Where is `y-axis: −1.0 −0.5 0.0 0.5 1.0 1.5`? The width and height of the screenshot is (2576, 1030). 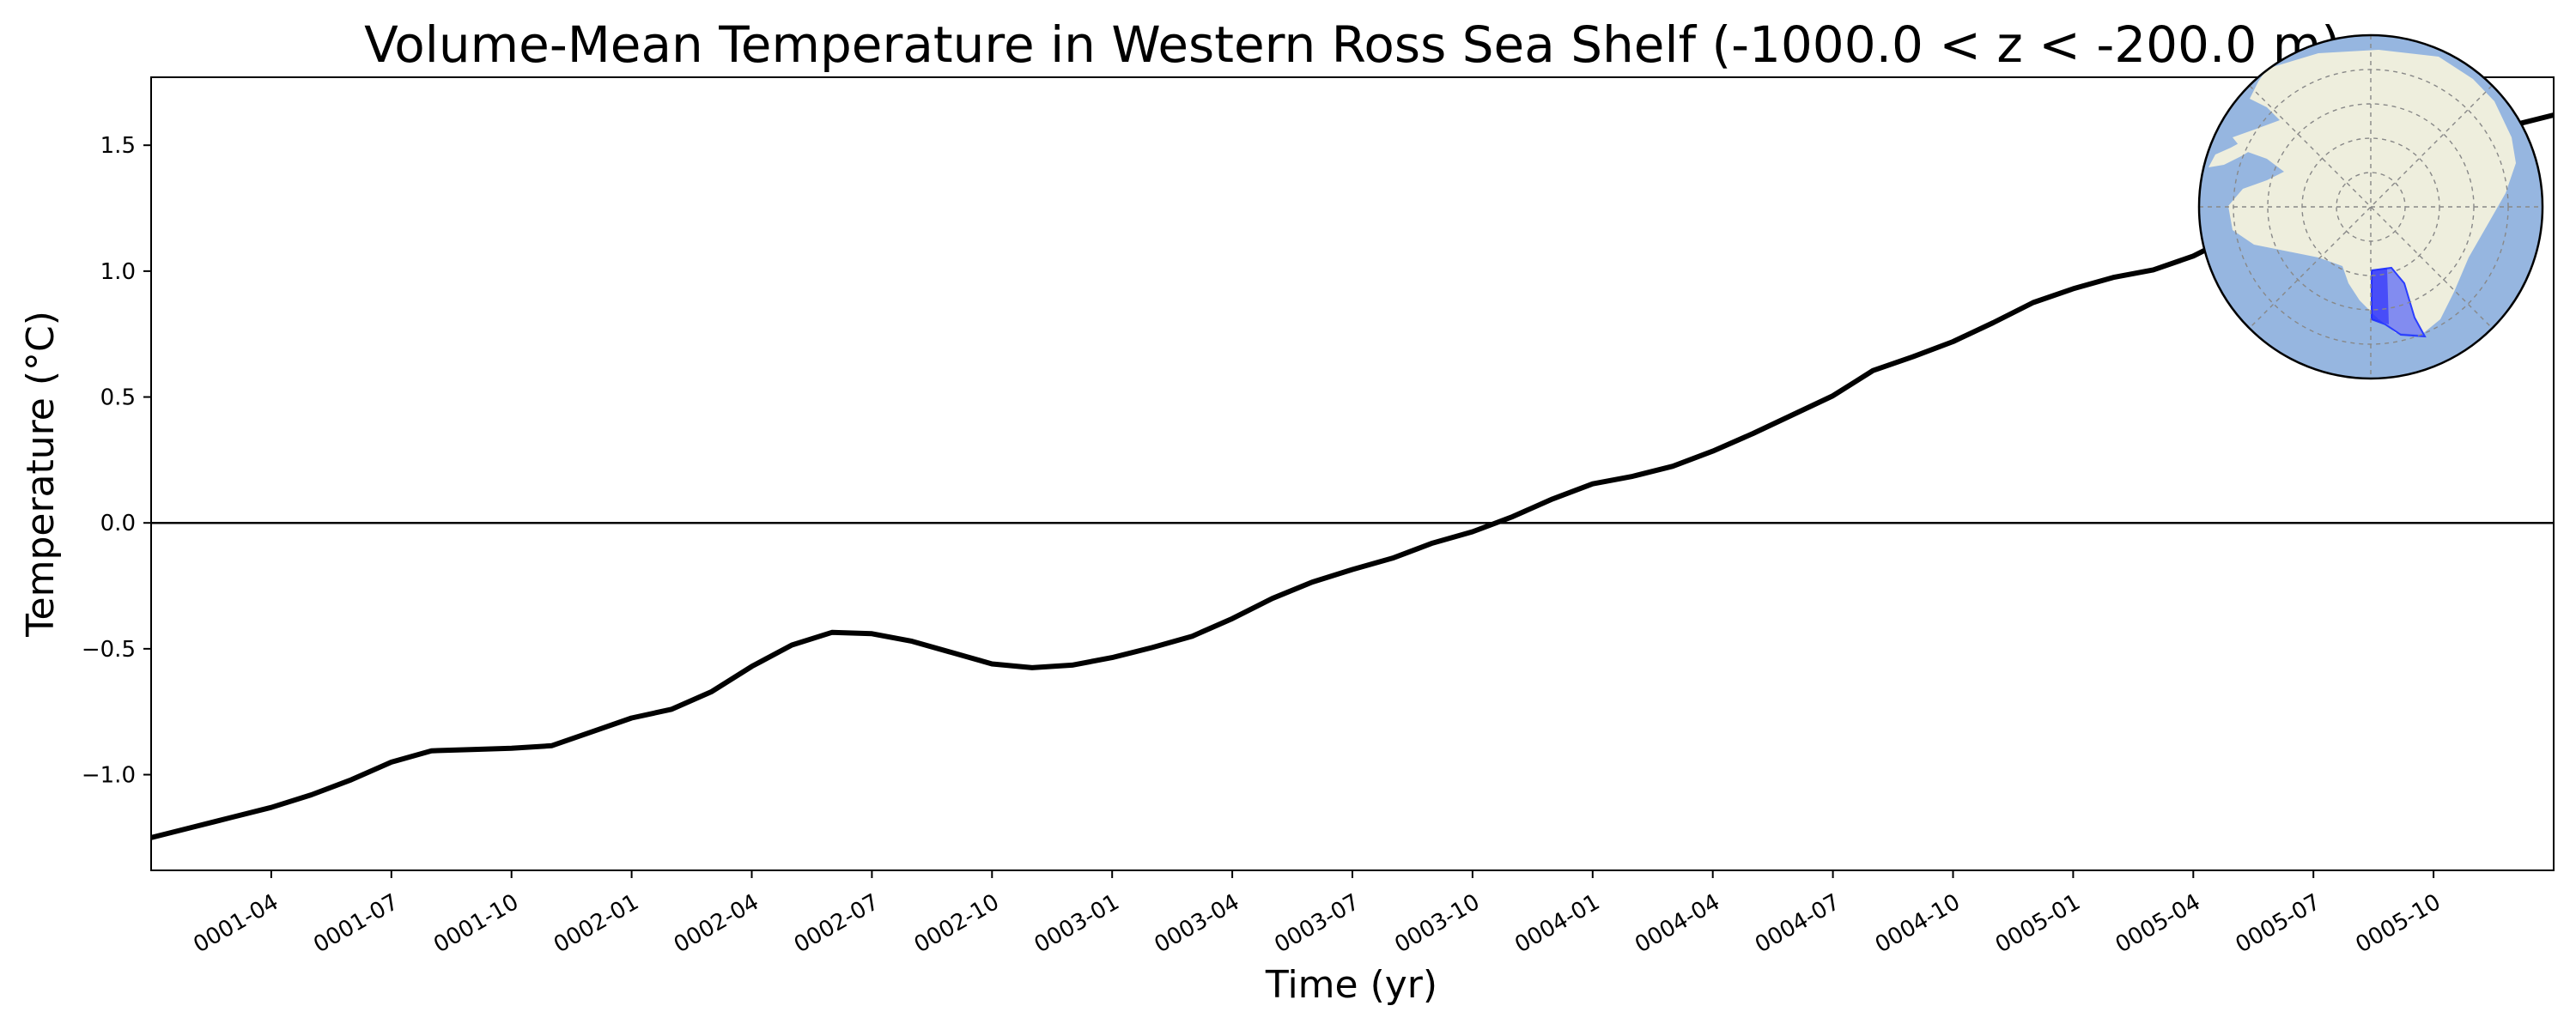 y-axis: −1.0 −0.5 0.0 0.5 1.0 1.5 is located at coordinates (117, 461).